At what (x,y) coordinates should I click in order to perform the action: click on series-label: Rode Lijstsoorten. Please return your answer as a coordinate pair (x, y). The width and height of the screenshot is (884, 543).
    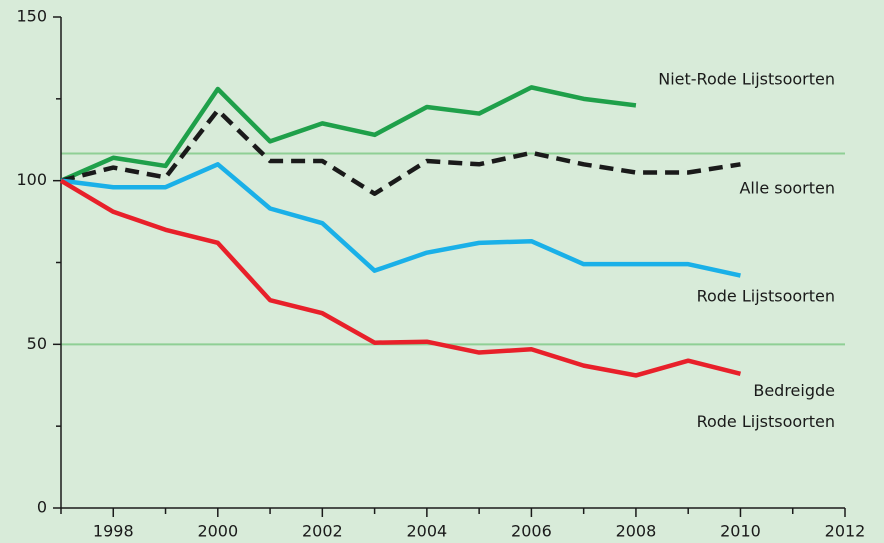
    Looking at the image, I should click on (766, 296).